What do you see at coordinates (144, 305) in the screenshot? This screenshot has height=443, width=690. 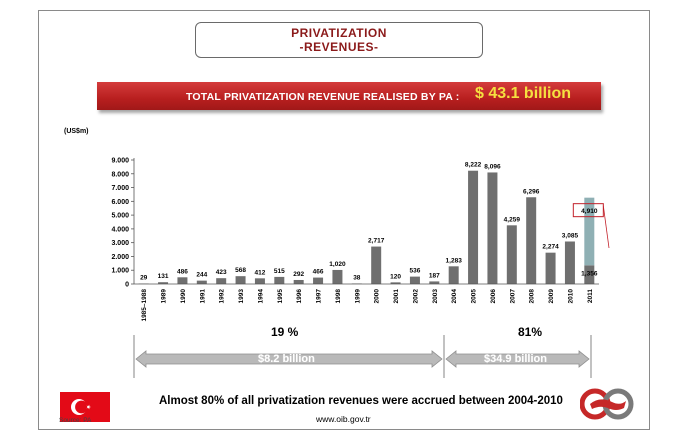 I see `x-tick-label: 1985–1988` at bounding box center [144, 305].